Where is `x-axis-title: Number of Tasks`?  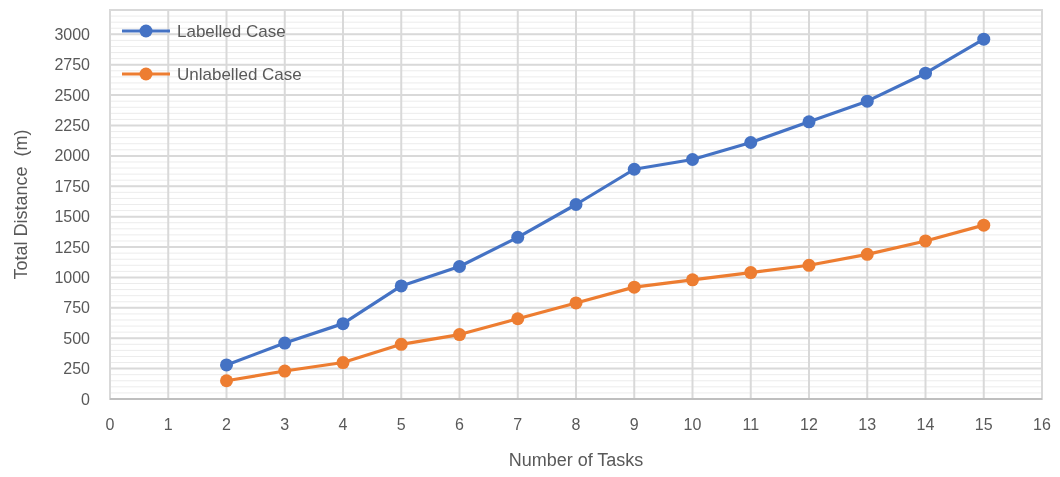 x-axis-title: Number of Tasks is located at coordinates (576, 460).